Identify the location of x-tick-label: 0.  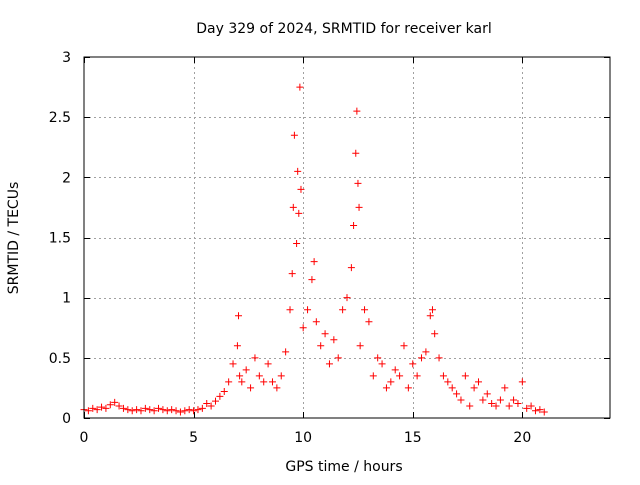
(84, 438).